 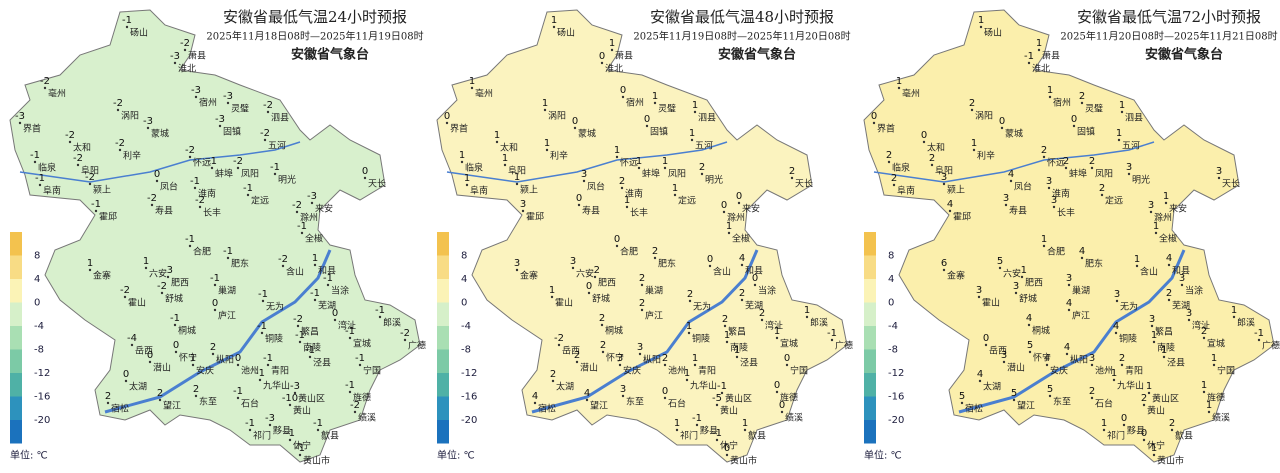 I want to click on issuer: 安徽省气象台, so click(x=757, y=55).